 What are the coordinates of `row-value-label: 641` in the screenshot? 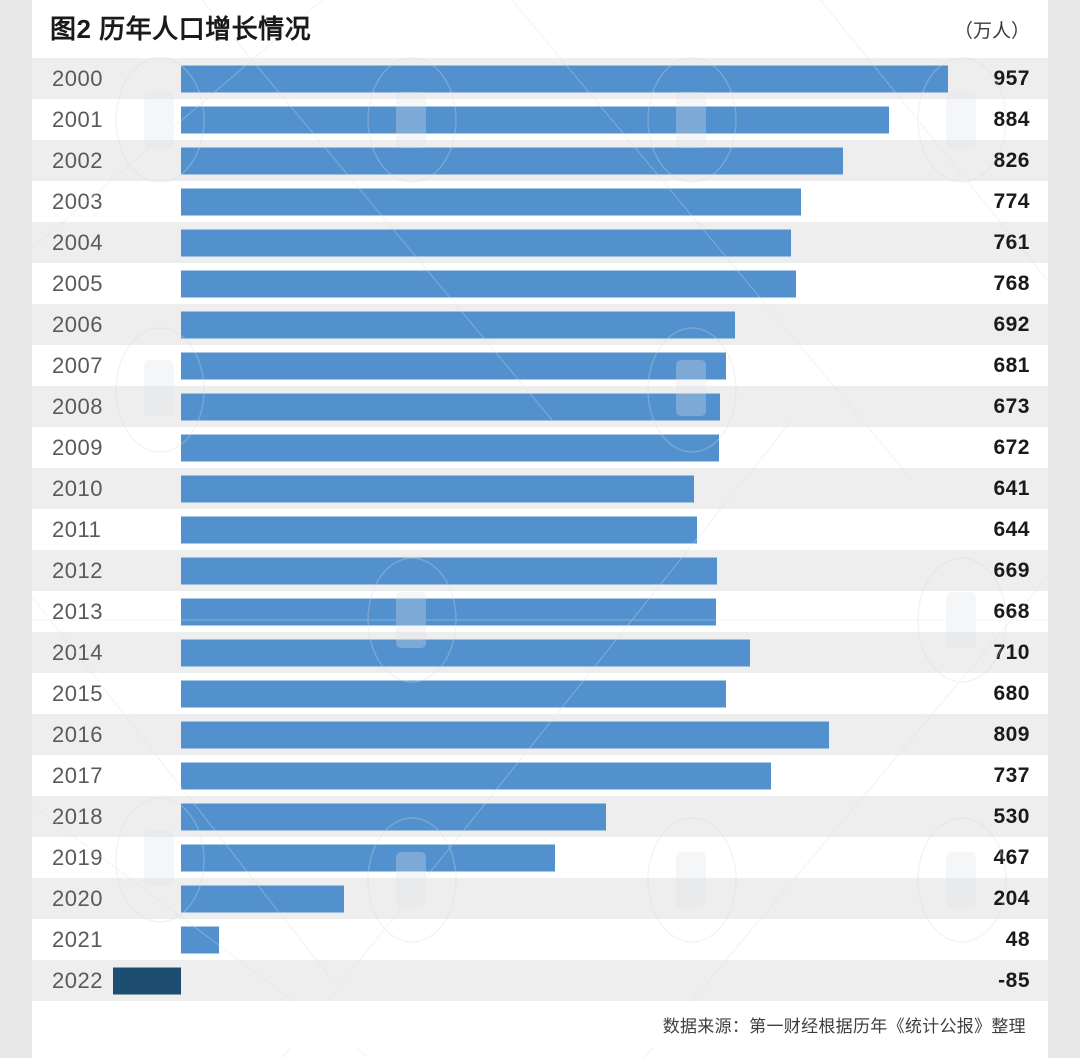 It's located at (1011, 488).